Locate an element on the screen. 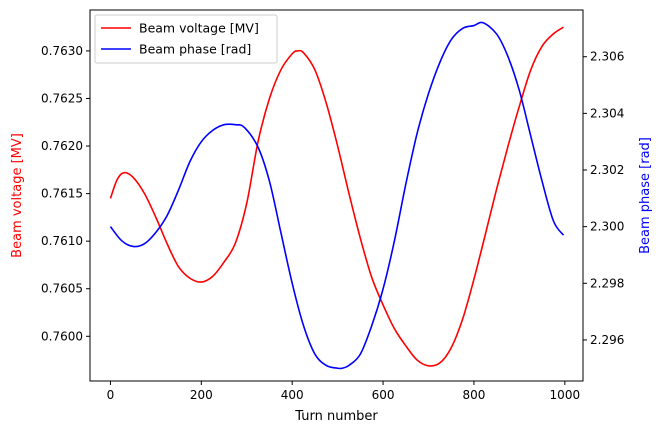 Image resolution: width=662 pixels, height=432 pixels. left-y-tick-label: 0.7605 is located at coordinates (62, 289).